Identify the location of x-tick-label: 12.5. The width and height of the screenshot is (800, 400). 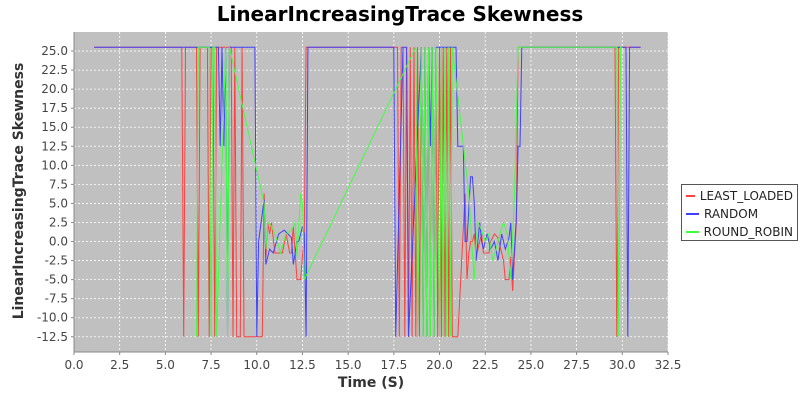
(302, 365).